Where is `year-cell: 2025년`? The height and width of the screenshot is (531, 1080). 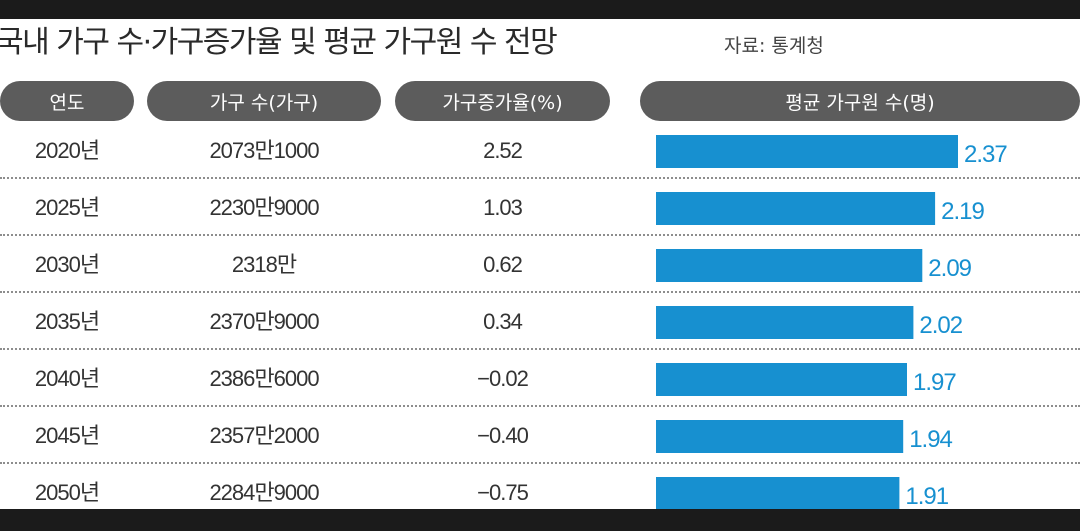 year-cell: 2025년 is located at coordinates (67, 207).